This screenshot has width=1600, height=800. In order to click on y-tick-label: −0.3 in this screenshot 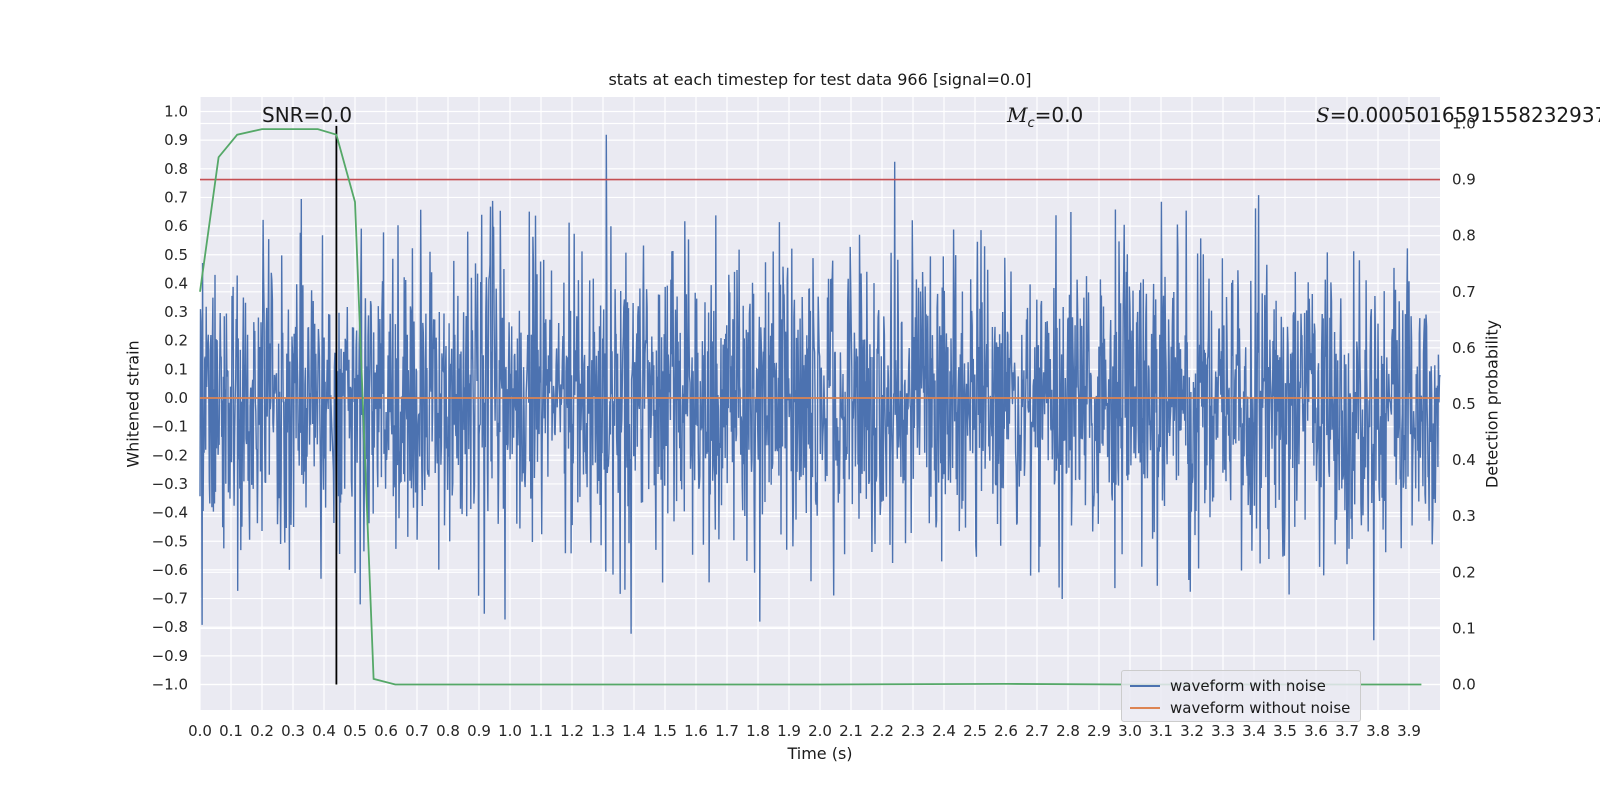, I will do `click(170, 484)`.